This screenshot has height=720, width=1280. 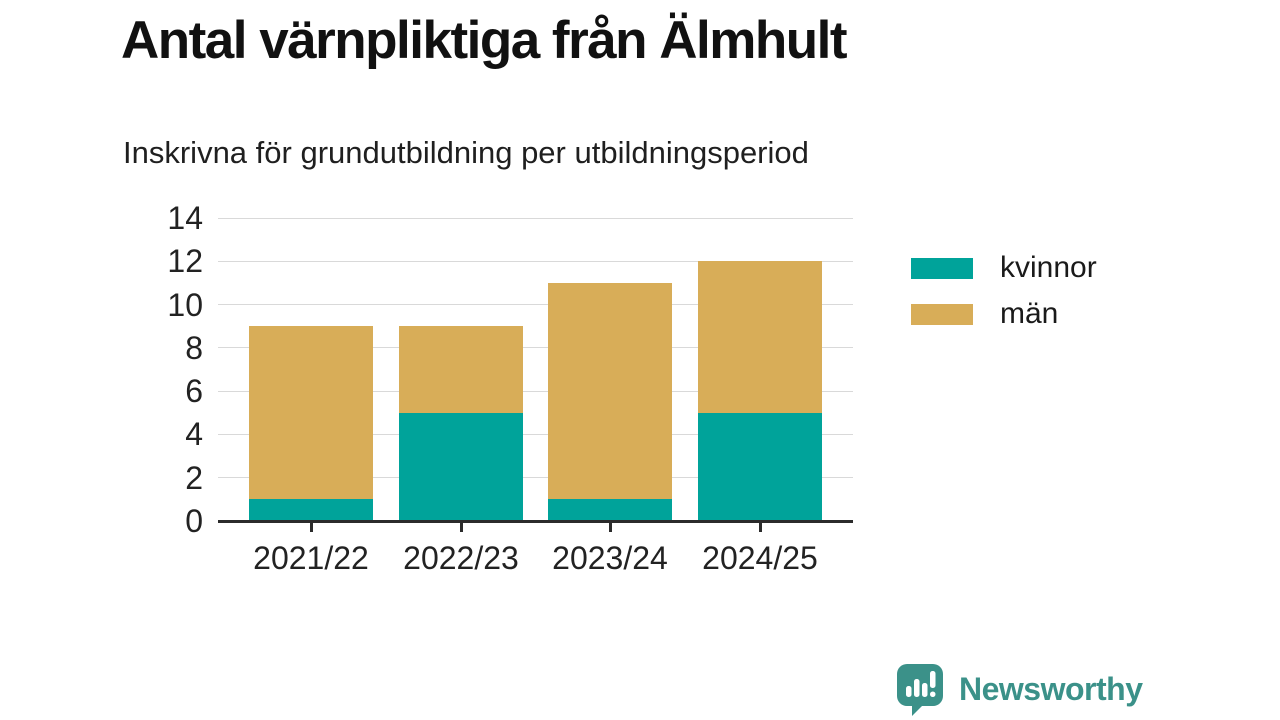 What do you see at coordinates (311, 558) in the screenshot?
I see `x-tick-label: 2021/22` at bounding box center [311, 558].